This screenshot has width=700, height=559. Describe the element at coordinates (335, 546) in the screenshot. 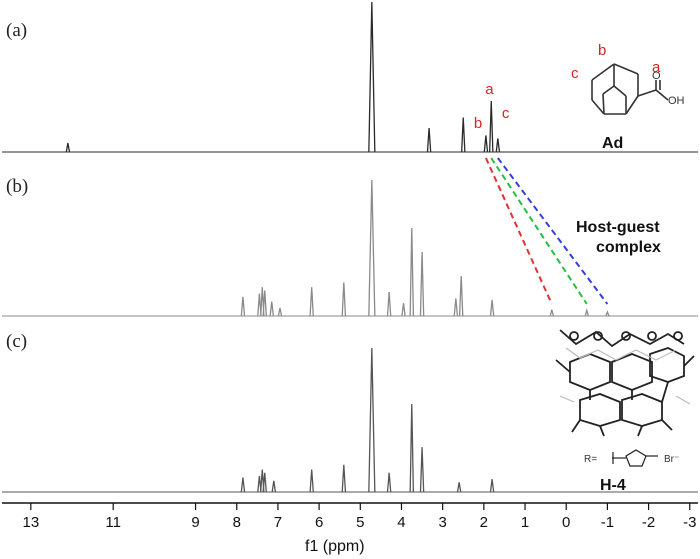

I see `x-axis-label: f1 (ppm)` at that location.